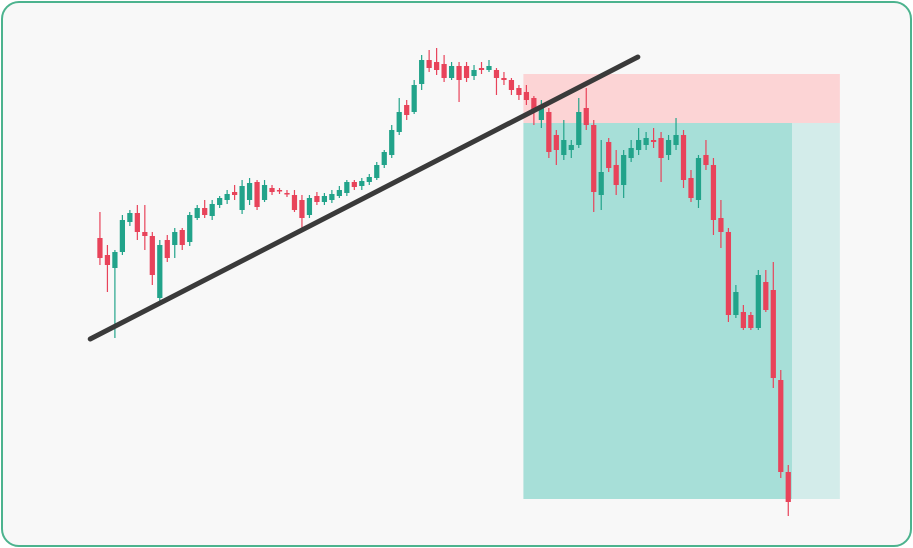 This screenshot has width=913, height=548. What do you see at coordinates (681, 98) in the screenshot?
I see `stop-zone` at bounding box center [681, 98].